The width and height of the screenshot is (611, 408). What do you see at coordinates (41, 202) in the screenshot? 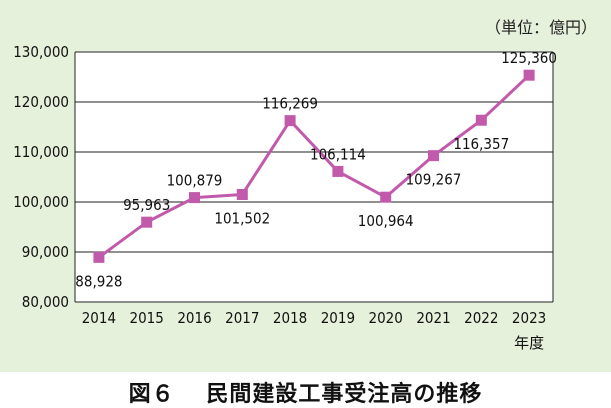
I see `y-tick-label: 100,000` at bounding box center [41, 202].